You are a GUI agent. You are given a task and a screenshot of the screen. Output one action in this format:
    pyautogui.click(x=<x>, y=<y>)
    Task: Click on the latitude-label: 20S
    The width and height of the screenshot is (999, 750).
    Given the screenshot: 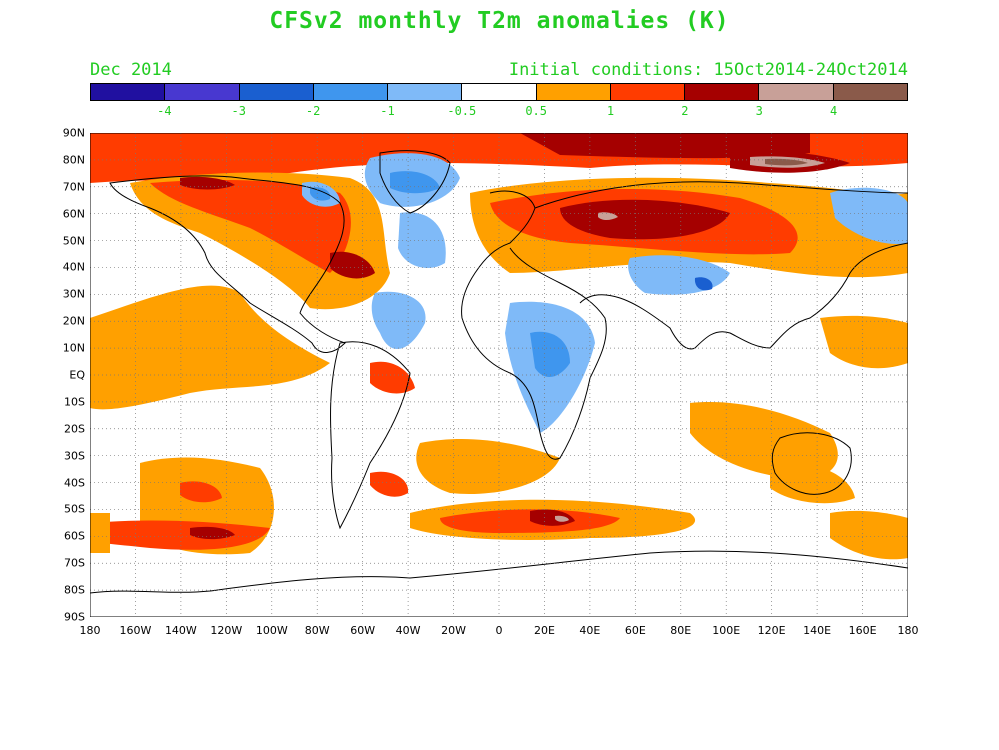 What is the action you would take?
    pyautogui.click(x=74, y=429)
    